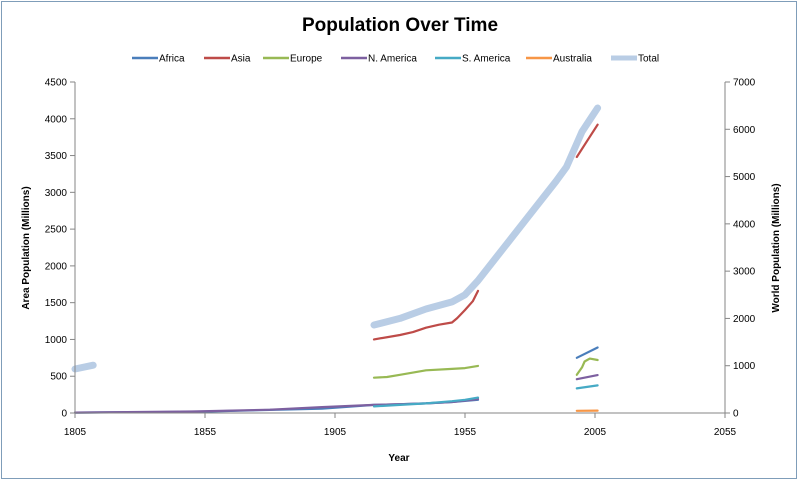 The height and width of the screenshot is (482, 800). I want to click on legend-label-europe: Europe, so click(306, 59).